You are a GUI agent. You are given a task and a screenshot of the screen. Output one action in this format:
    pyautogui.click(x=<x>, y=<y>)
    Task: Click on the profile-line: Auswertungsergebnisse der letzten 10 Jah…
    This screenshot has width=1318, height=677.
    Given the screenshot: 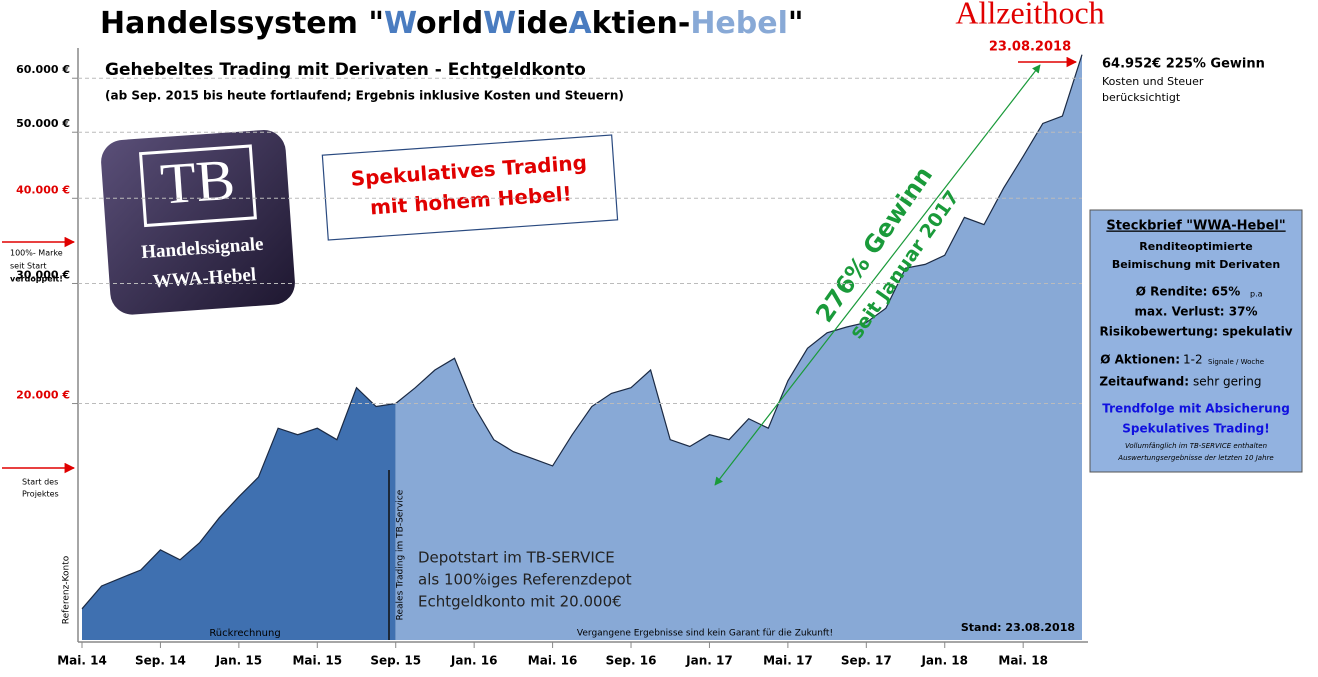 What is the action you would take?
    pyautogui.click(x=1195, y=458)
    